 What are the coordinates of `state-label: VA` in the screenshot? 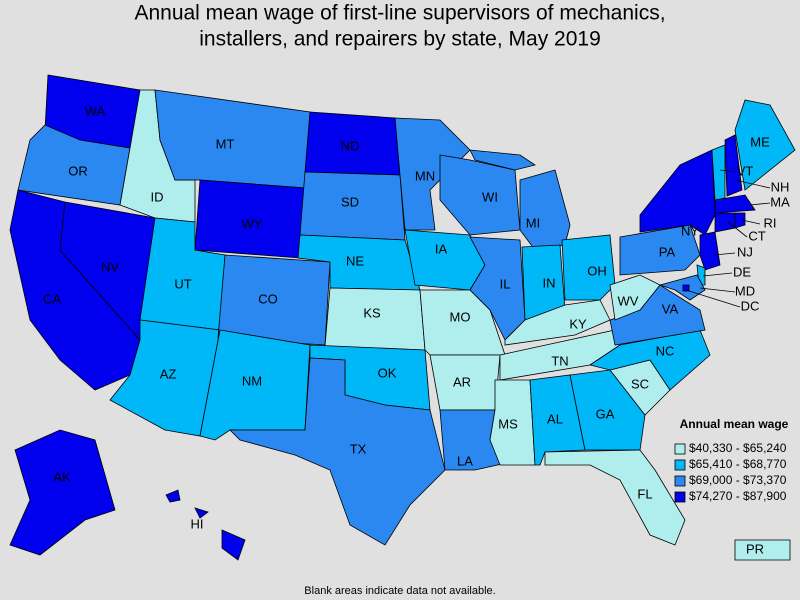 It's located at (670, 308).